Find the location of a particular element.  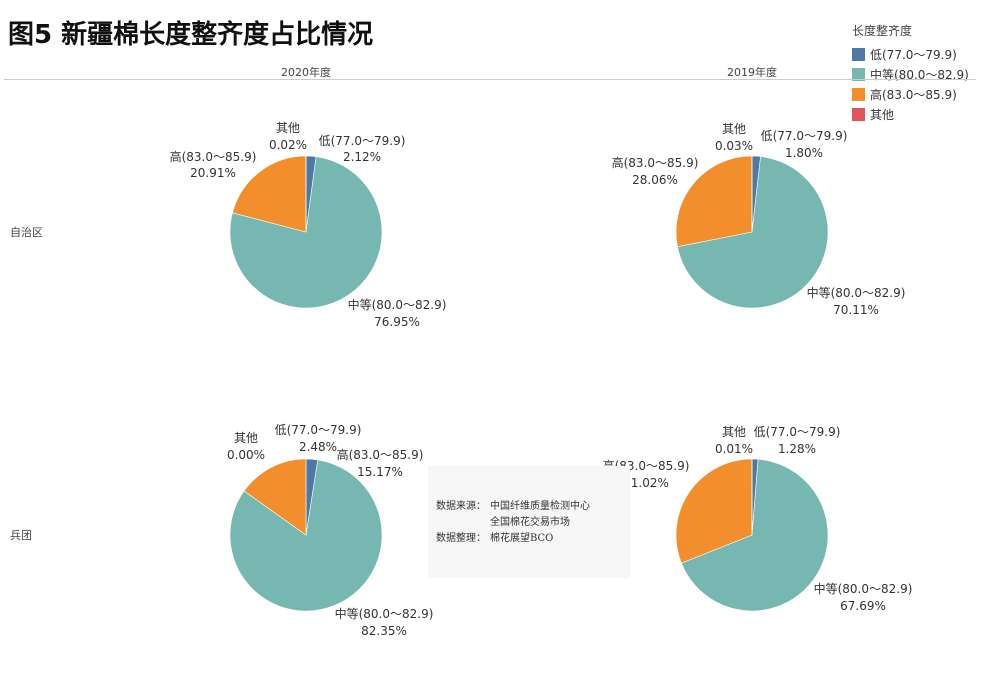

slice-value-label-low: 1.28% is located at coordinates (797, 449).